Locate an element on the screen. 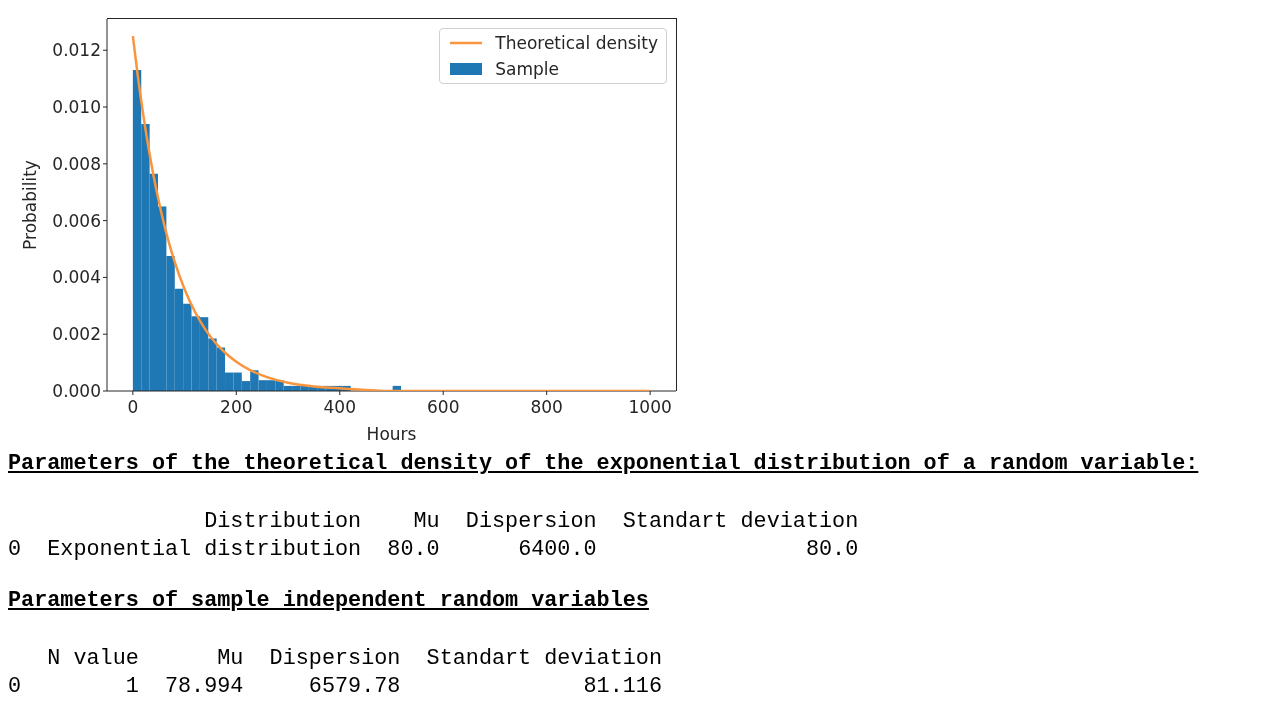  y-tick-label: 0.010 is located at coordinates (76, 107).